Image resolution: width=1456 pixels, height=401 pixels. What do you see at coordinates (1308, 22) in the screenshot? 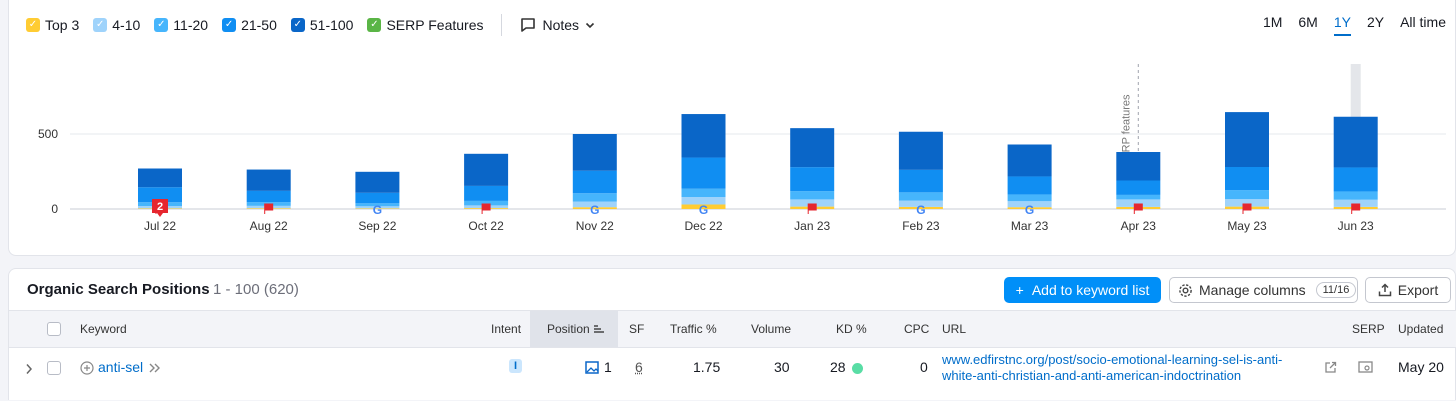
I see `range-6m: 6M` at bounding box center [1308, 22].